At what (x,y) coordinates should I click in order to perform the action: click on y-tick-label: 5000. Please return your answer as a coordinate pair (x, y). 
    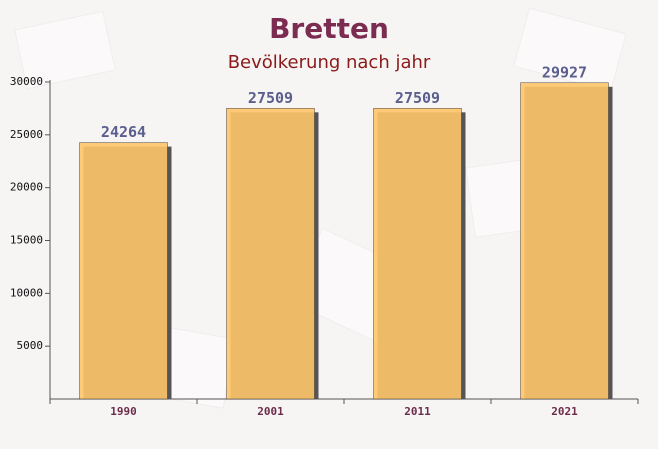
    Looking at the image, I should click on (30, 345).